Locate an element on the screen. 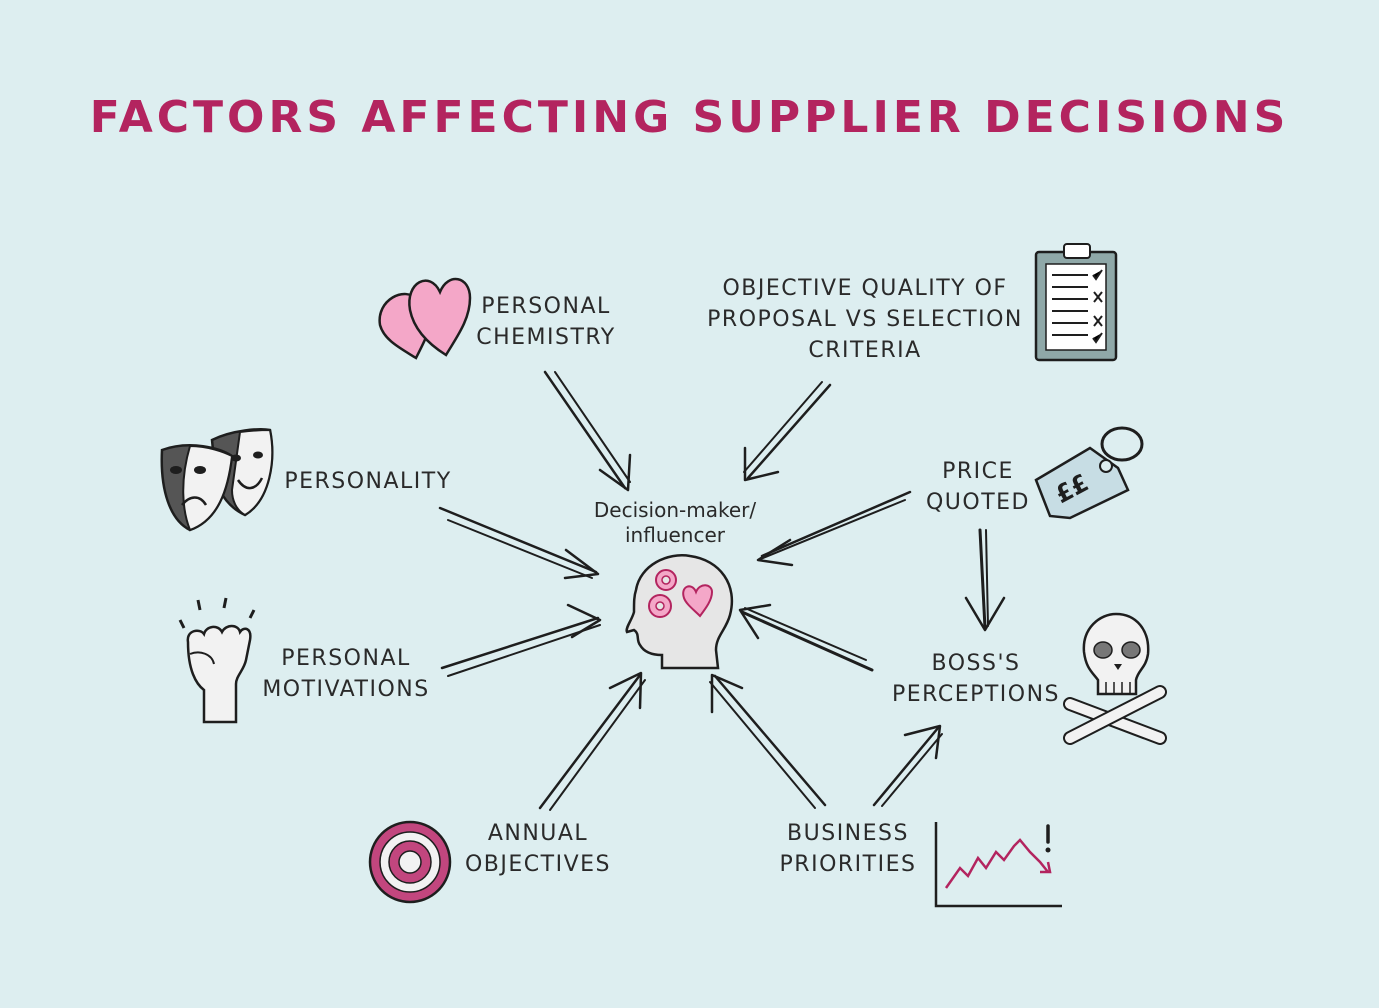 This screenshot has height=1008, width=1379. factor-line: BOSS'S is located at coordinates (976, 663).